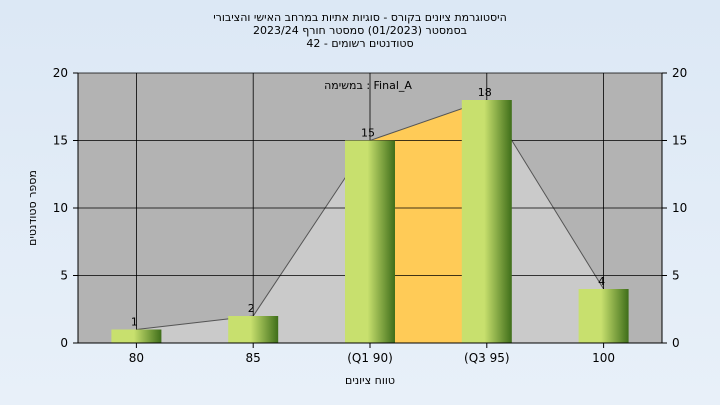 The height and width of the screenshot is (405, 720). Describe the element at coordinates (253, 358) in the screenshot. I see `x-tick-label: 85` at that location.